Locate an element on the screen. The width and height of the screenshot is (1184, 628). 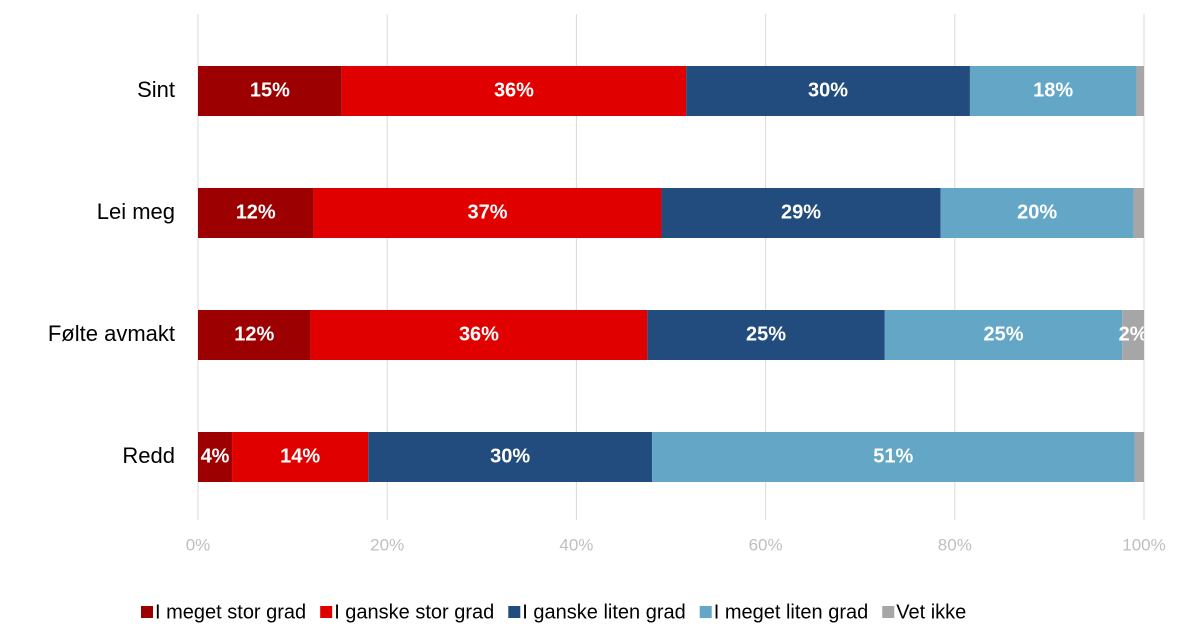
x-tick-label: 0% is located at coordinates (198, 544).